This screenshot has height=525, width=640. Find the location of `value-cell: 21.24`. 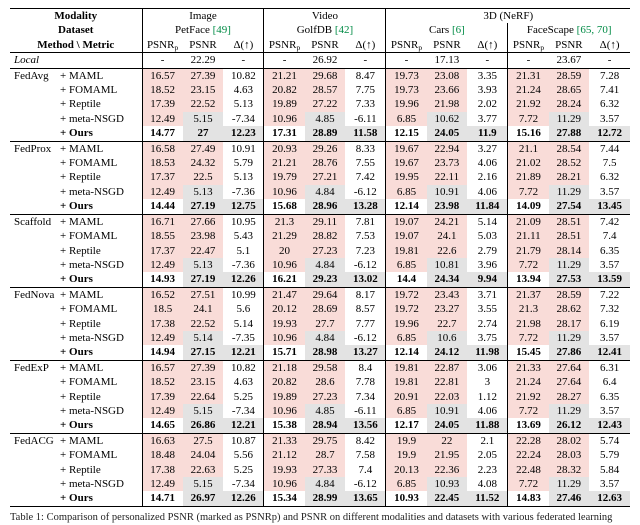

value-cell: 21.24 is located at coordinates (528, 382).